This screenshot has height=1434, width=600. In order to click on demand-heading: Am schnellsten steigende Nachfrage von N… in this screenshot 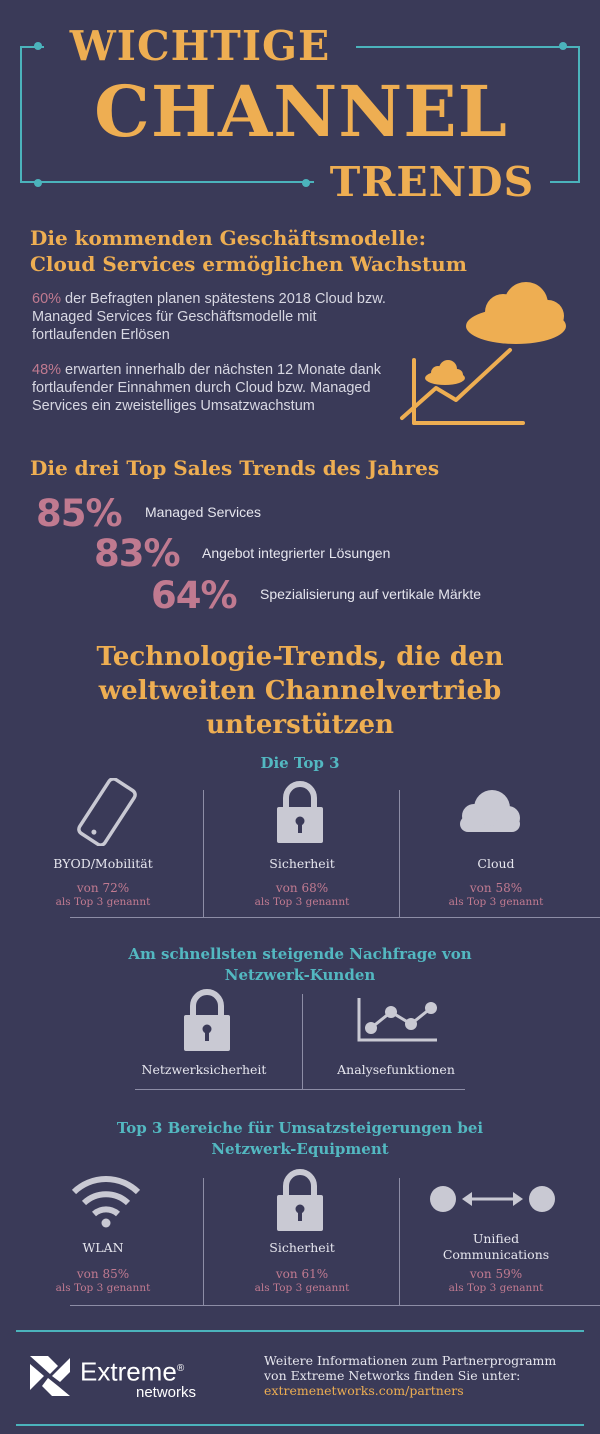, I will do `click(300, 965)`.